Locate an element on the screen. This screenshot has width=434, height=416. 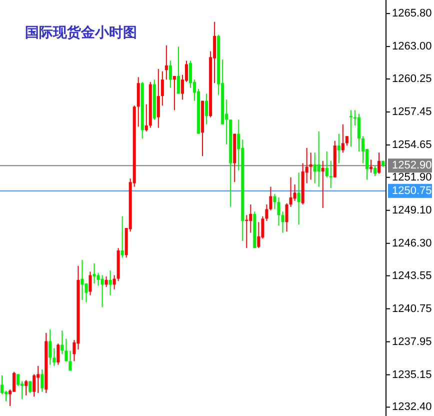
y-tick-label: 1237.95 is located at coordinates (412, 342).